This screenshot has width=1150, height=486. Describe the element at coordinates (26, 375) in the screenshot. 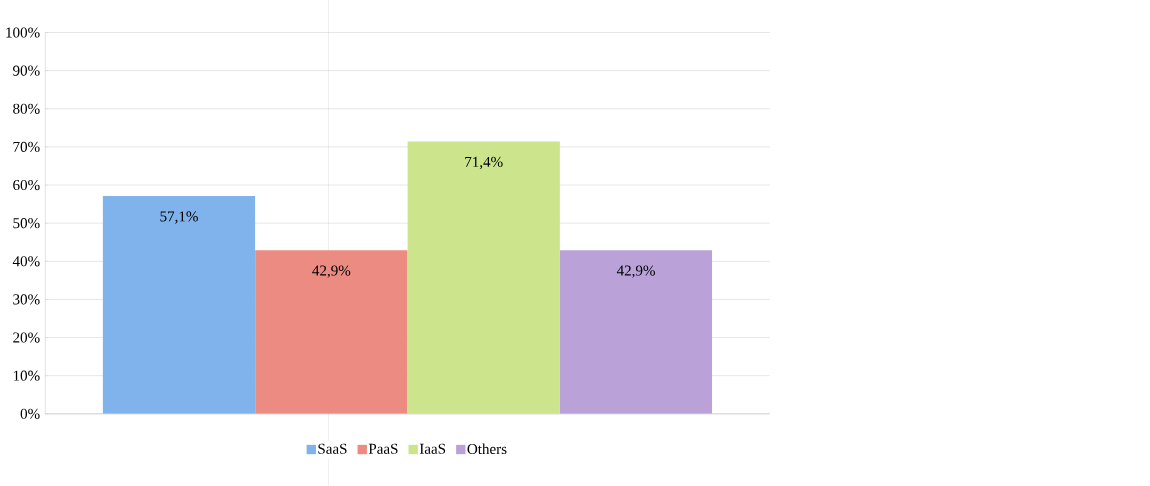

I see `y-tick-label: 10%` at that location.